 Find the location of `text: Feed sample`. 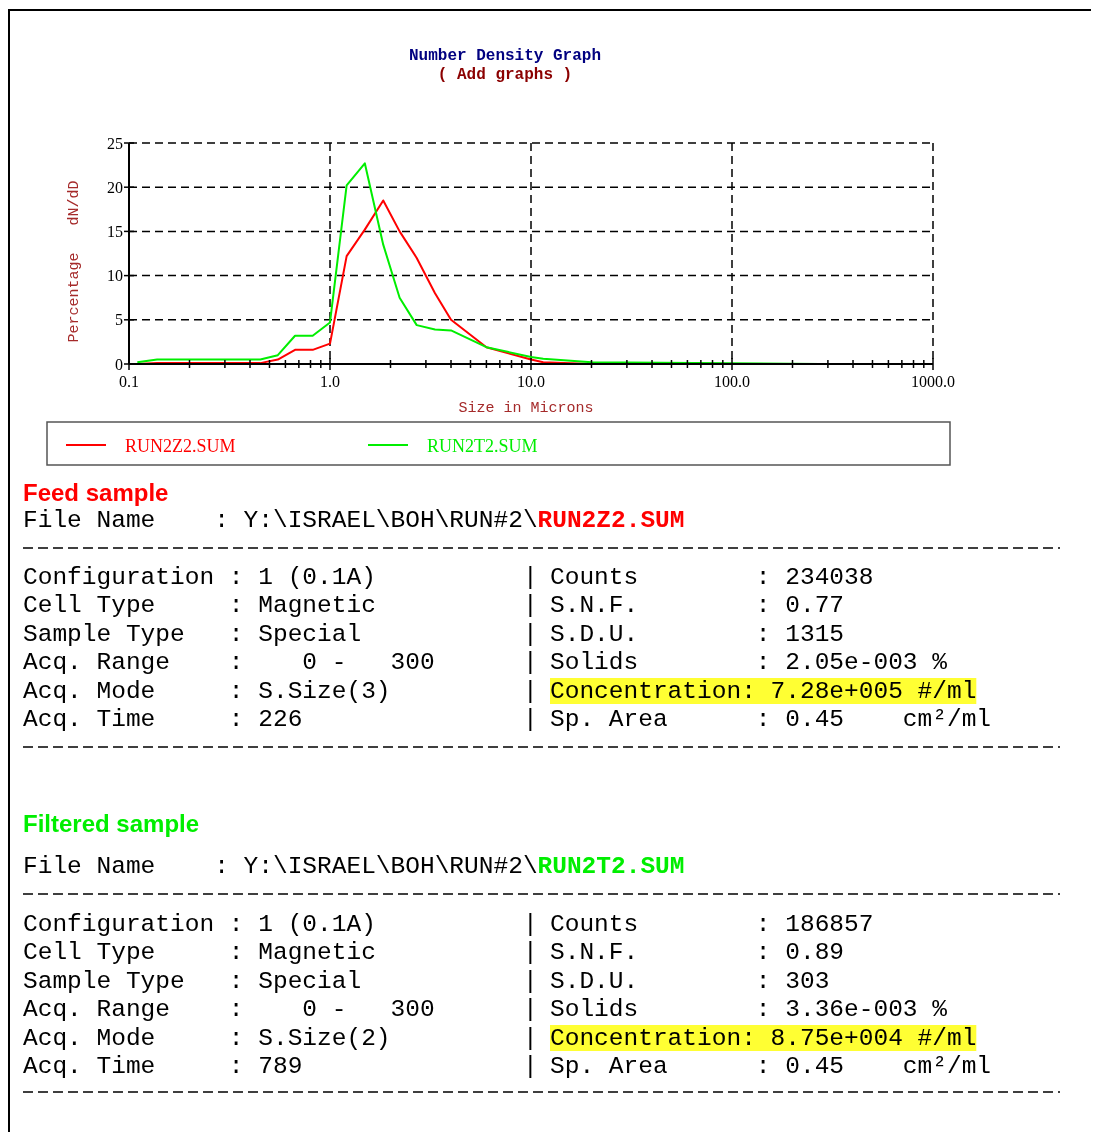

text: Feed sample is located at coordinates (96, 492).